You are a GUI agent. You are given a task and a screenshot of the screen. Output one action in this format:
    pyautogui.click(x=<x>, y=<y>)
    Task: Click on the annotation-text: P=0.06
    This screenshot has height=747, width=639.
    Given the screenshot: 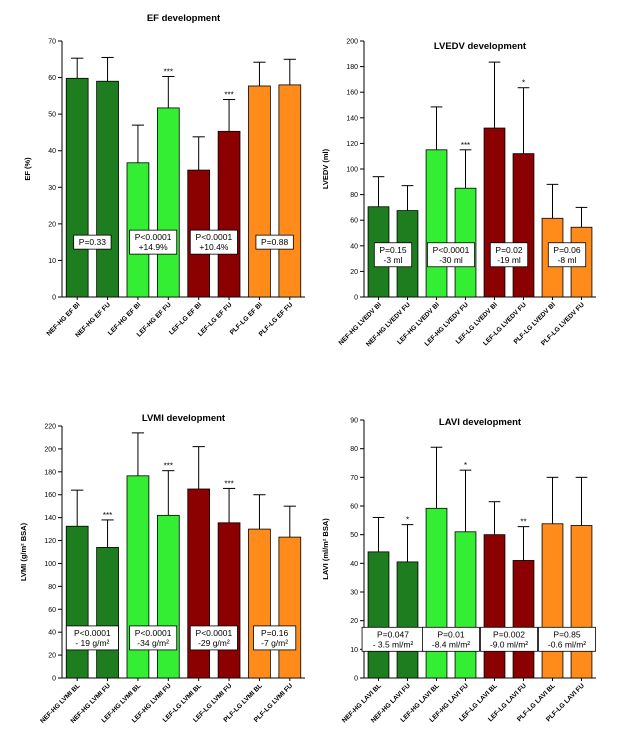 What is the action you would take?
    pyautogui.click(x=566, y=250)
    